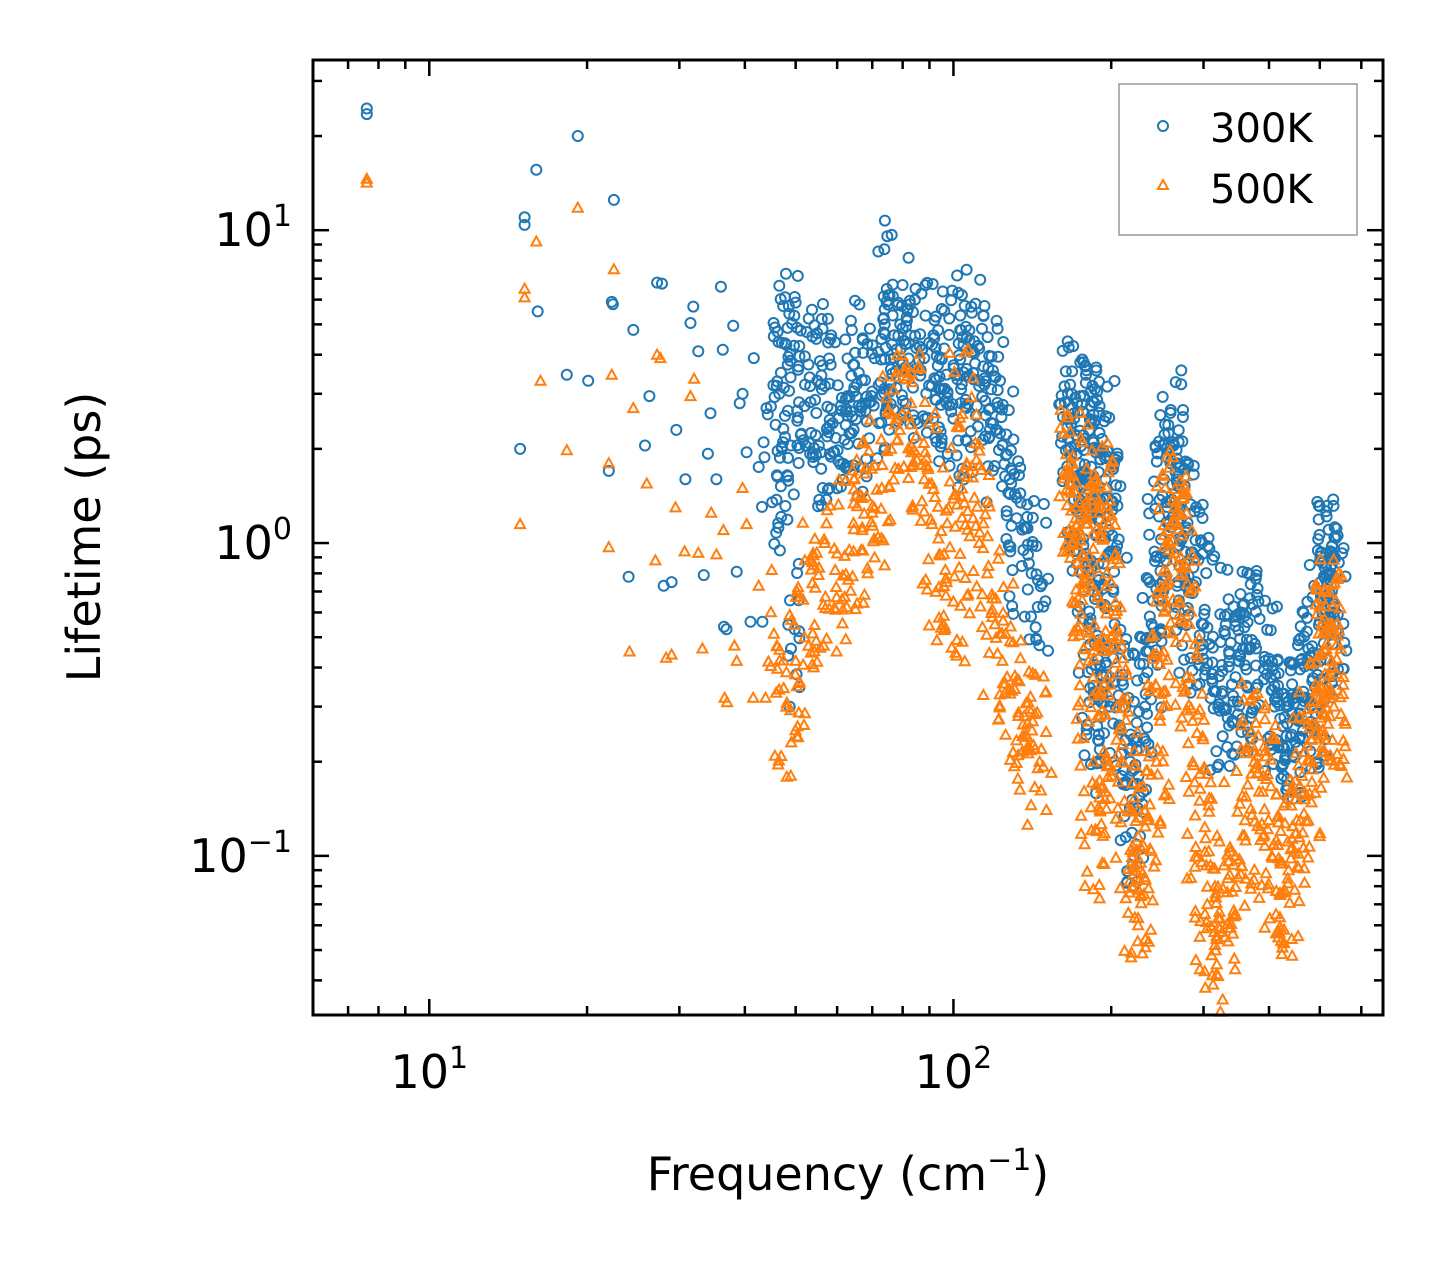 Image resolution: width=1442 pixels, height=1265 pixels. I want to click on x-tick-label: 102, so click(954, 1070).